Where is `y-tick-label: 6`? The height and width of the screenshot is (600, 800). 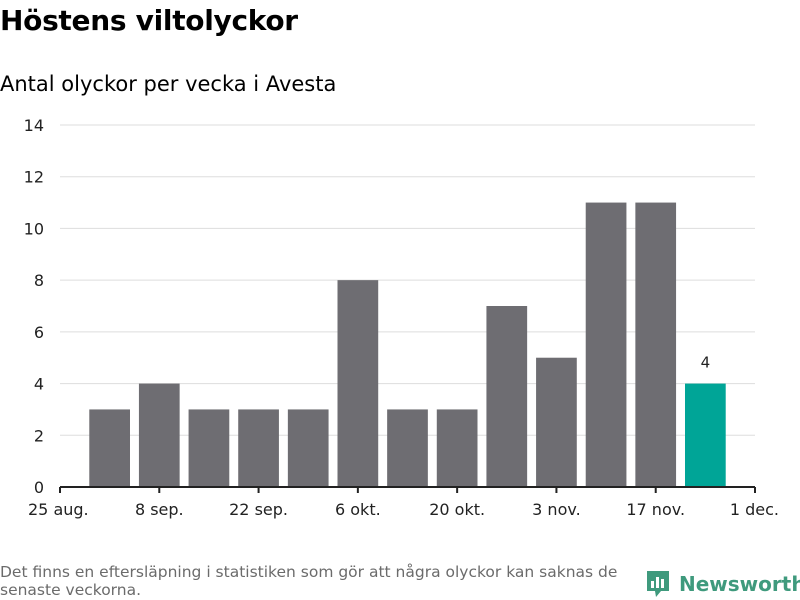 y-tick-label: 6 is located at coordinates (39, 332).